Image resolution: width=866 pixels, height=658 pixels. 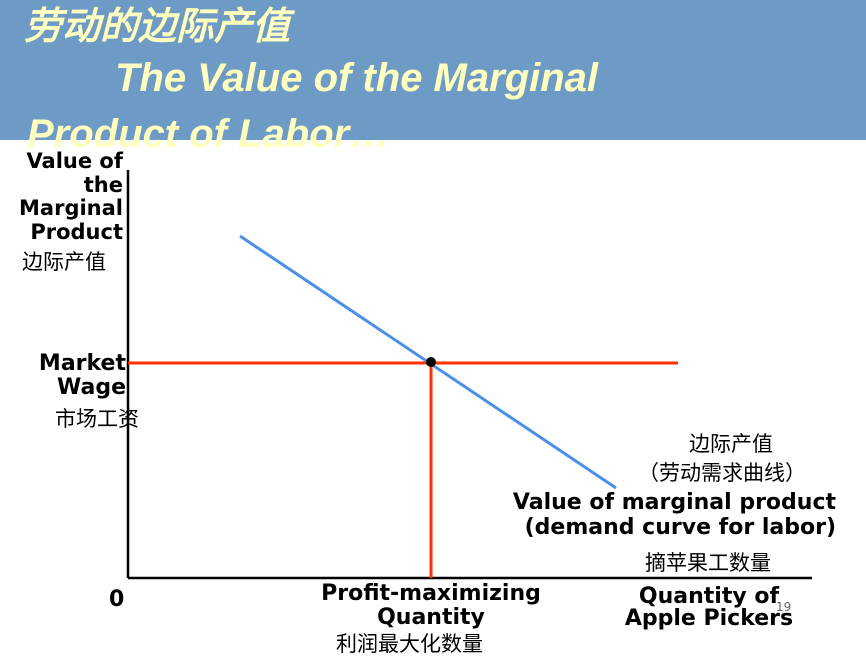 I want to click on market-wage-label: Market Wage, so click(x=82, y=376).